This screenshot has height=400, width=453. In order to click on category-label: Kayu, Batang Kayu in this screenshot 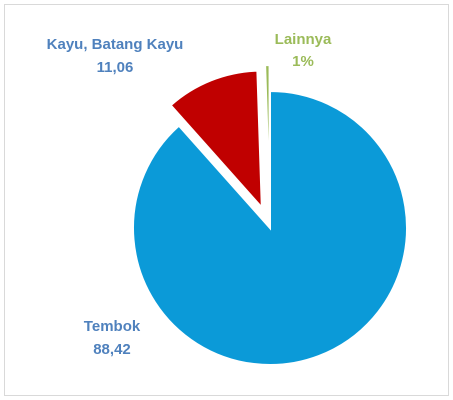, I will do `click(115, 44)`.